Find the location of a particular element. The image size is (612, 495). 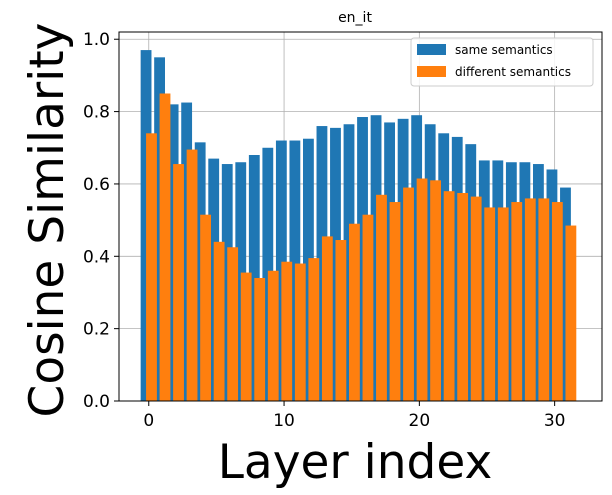

x-tick-label: 0 is located at coordinates (148, 421).